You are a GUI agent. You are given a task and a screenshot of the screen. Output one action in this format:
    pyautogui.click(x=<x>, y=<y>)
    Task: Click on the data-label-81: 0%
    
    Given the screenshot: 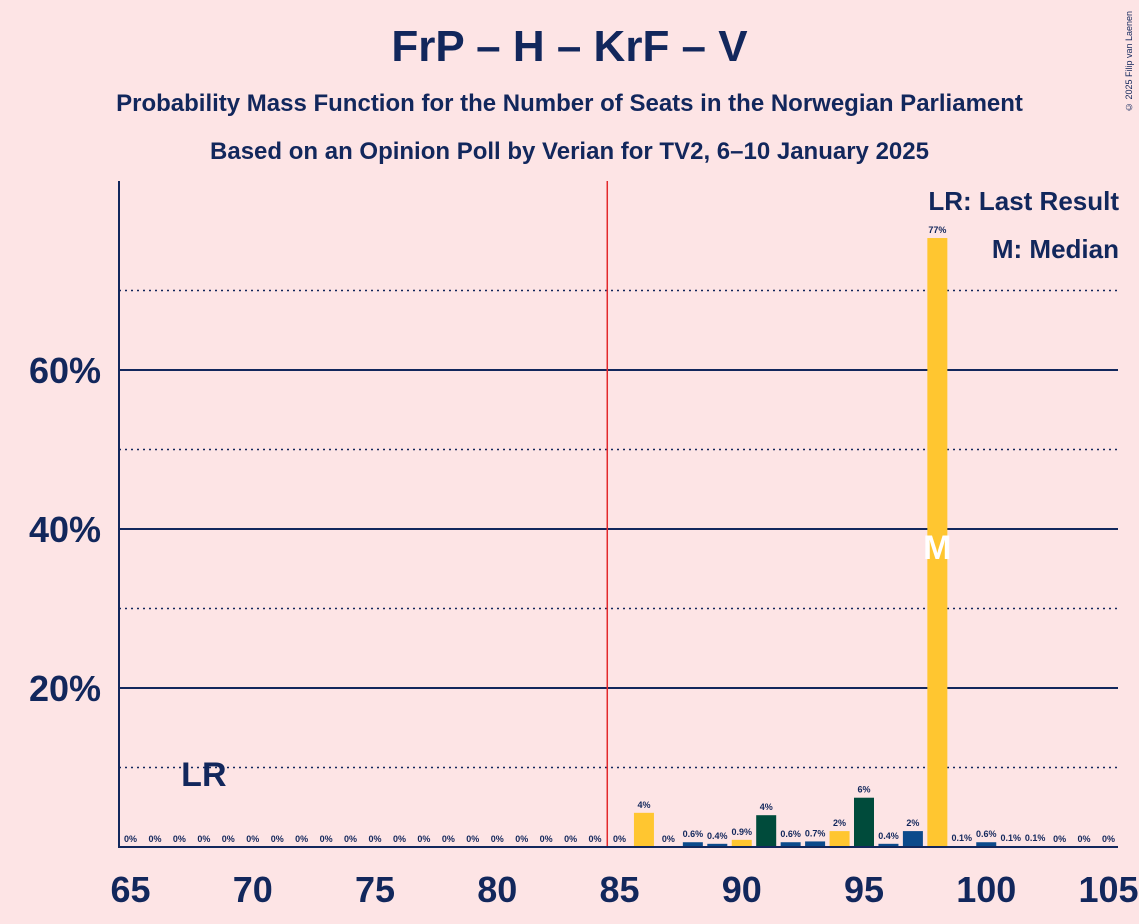 What is the action you would take?
    pyautogui.click(x=521, y=839)
    